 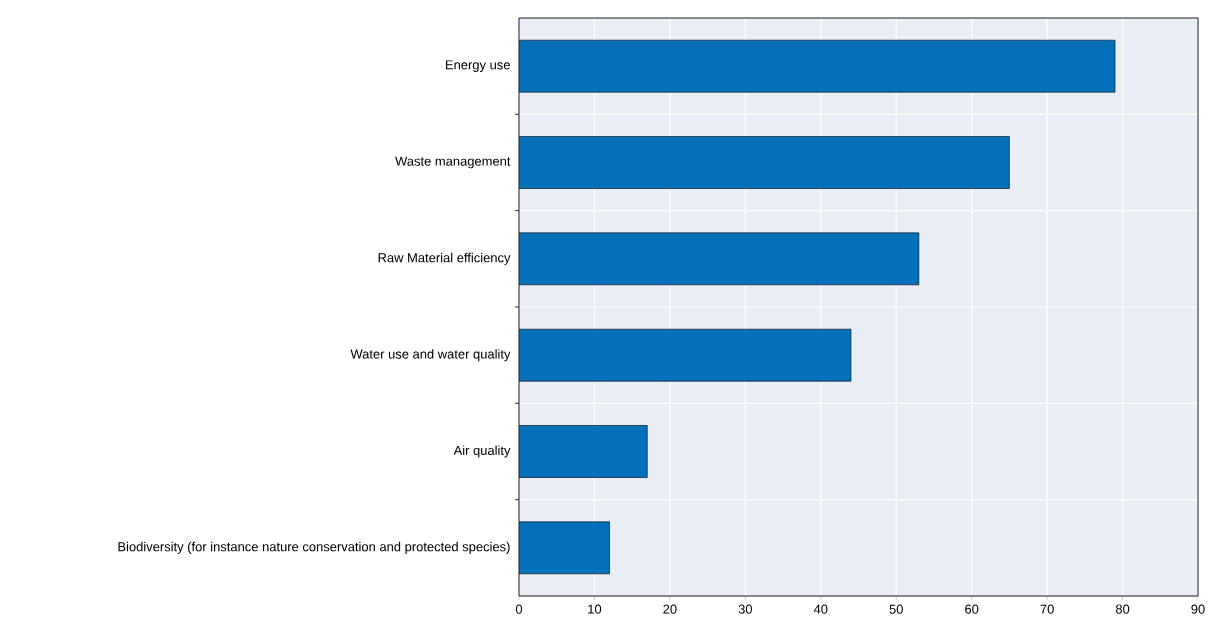 I want to click on x-tick-label: 10, so click(x=595, y=609).